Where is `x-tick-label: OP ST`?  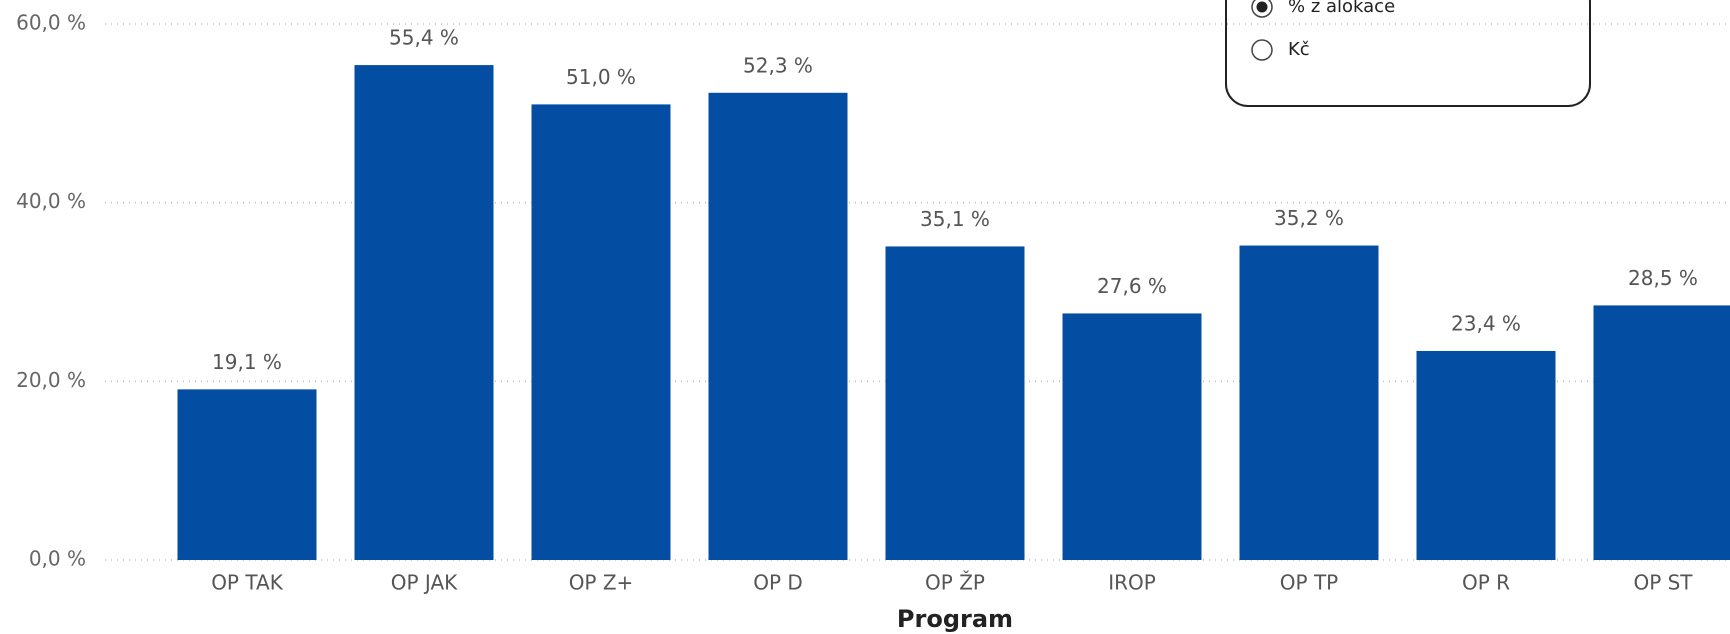 x-tick-label: OP ST is located at coordinates (1663, 583).